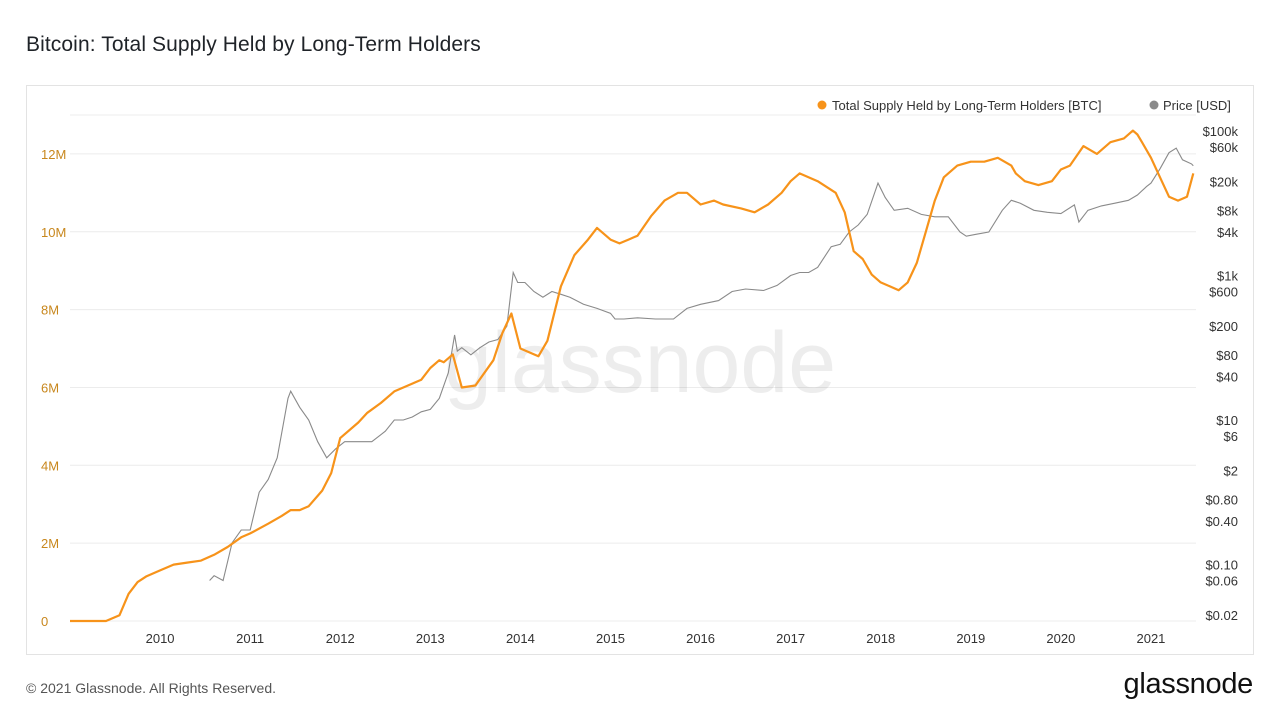  What do you see at coordinates (160, 638) in the screenshot?
I see `x-tick-label: 2010` at bounding box center [160, 638].